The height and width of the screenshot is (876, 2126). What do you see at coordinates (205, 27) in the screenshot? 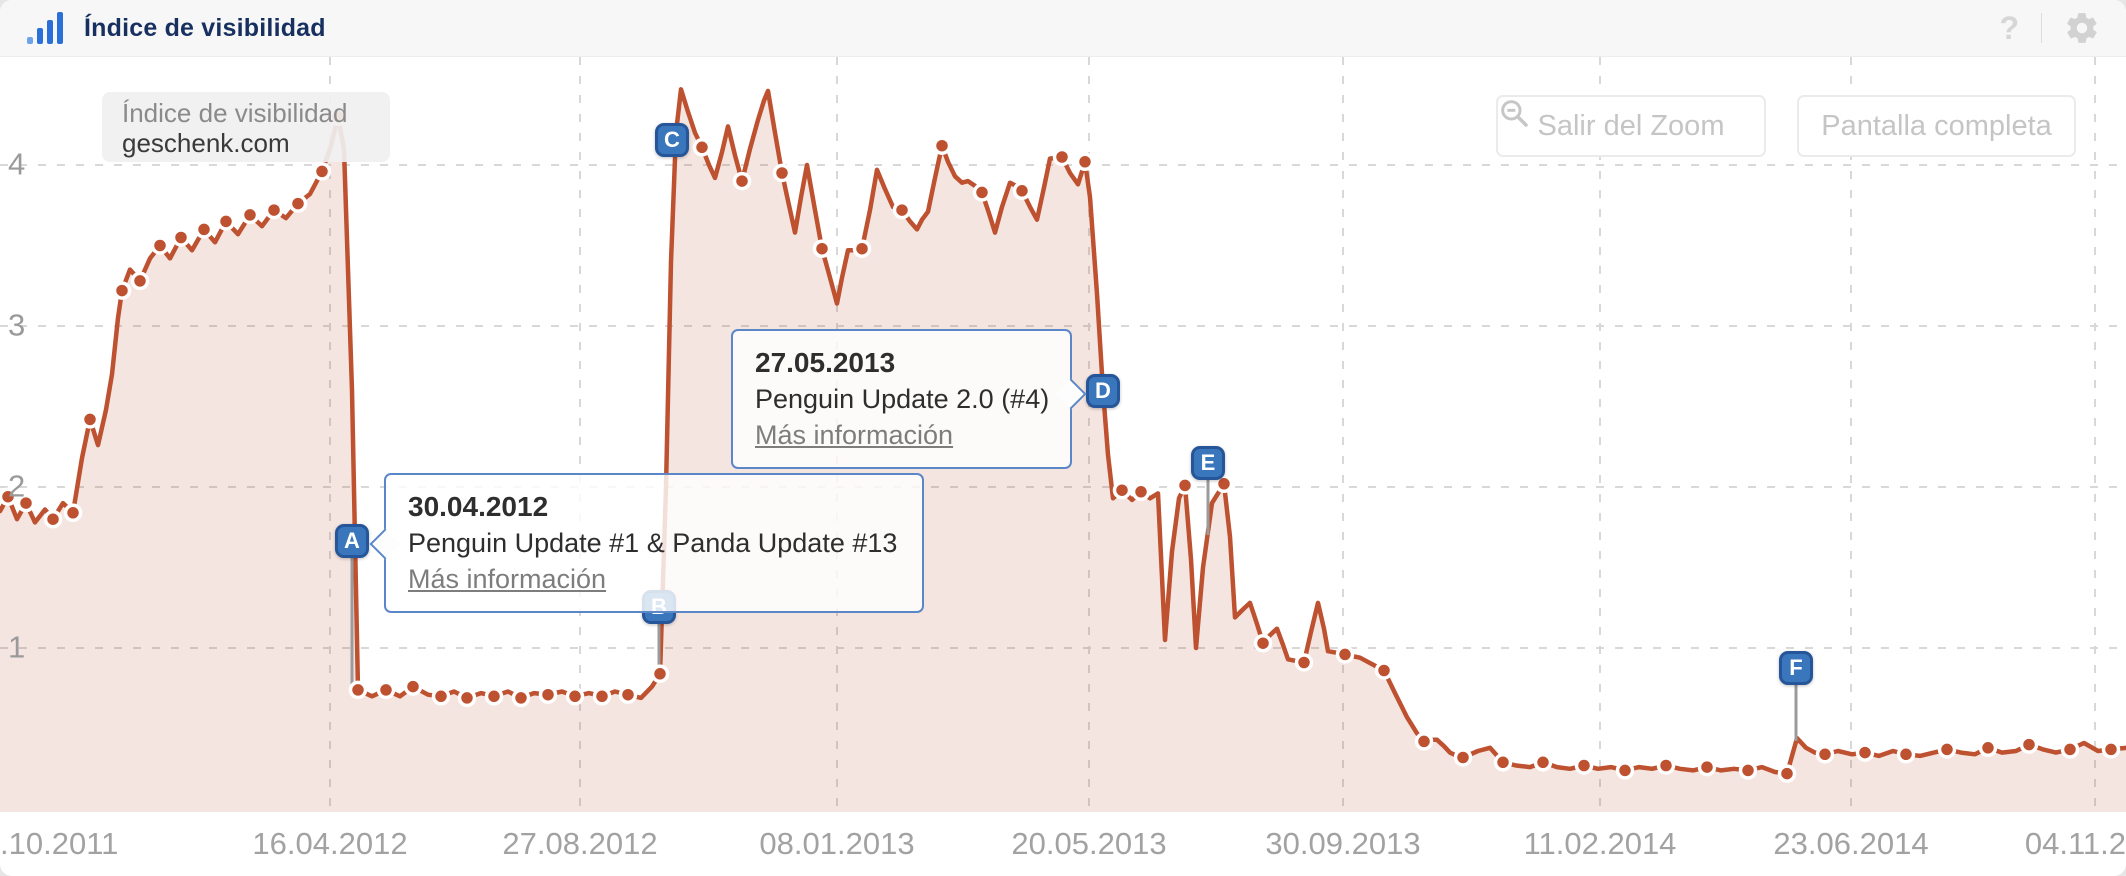
I see `page-title: Índice de visibilidad` at bounding box center [205, 27].